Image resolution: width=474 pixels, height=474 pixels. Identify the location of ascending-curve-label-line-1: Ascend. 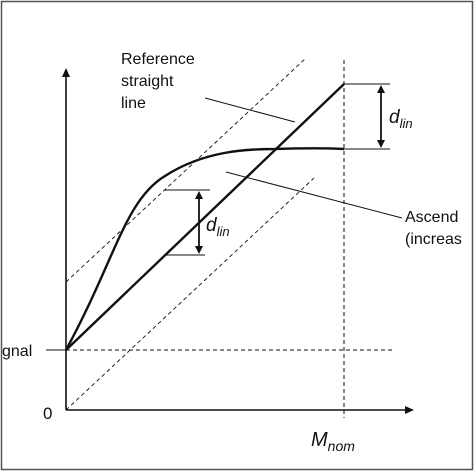
(431, 217).